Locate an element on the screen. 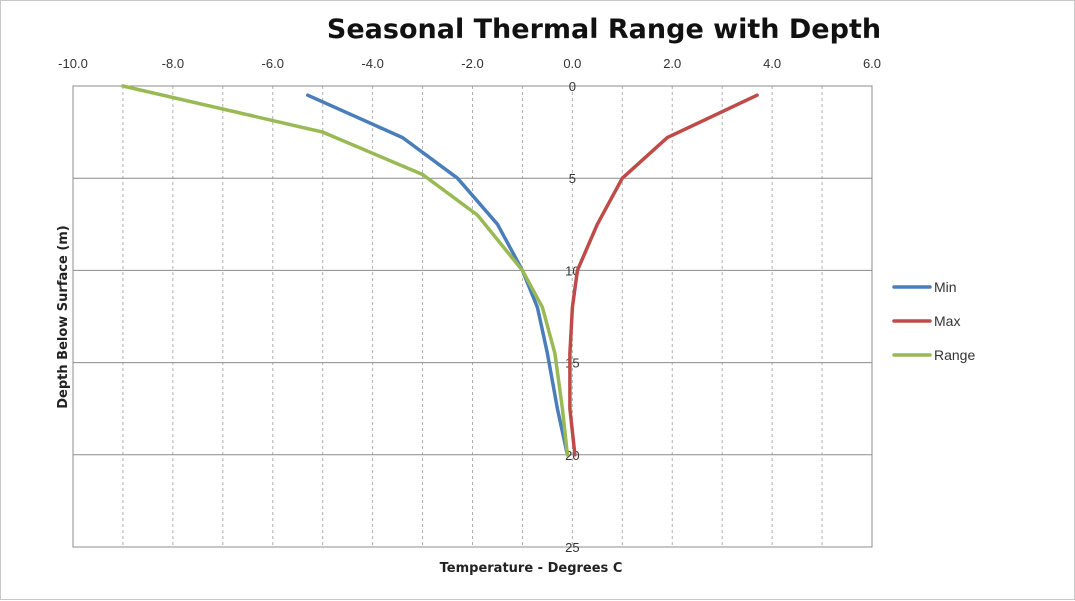 The height and width of the screenshot is (601, 1075). x-tick-label: -2.0 is located at coordinates (472, 63).